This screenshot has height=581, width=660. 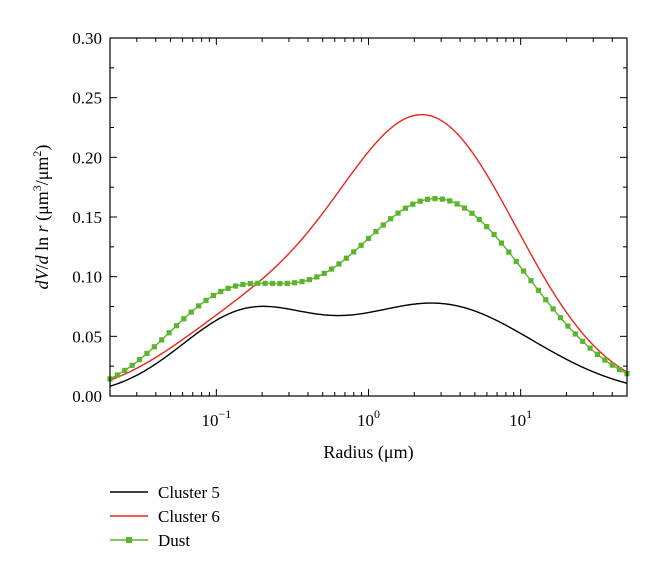 What do you see at coordinates (87, 217) in the screenshot?
I see `y-tick-label: 0.15` at bounding box center [87, 217].